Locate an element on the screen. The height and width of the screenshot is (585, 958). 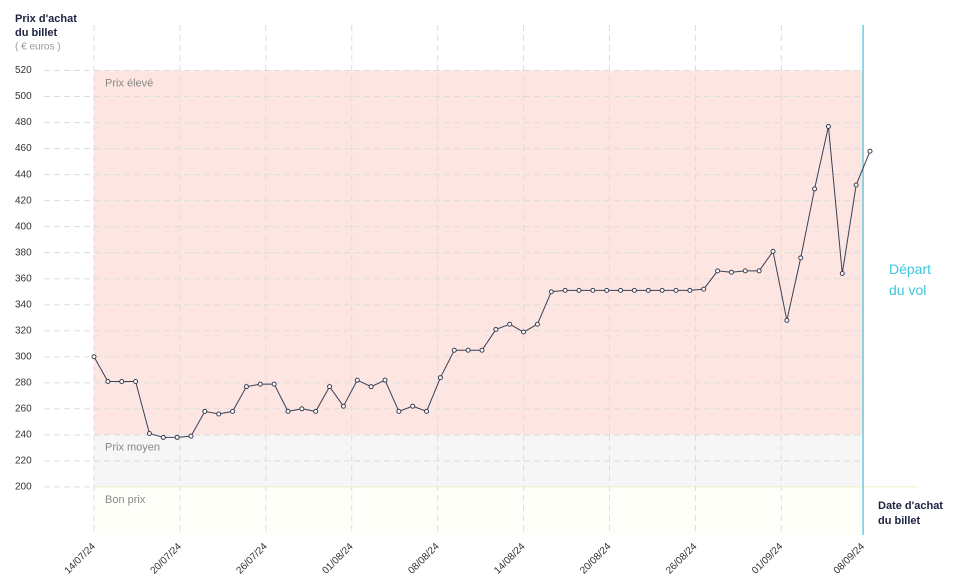
y-axis-title-line: Prix d'achat is located at coordinates (46, 19).